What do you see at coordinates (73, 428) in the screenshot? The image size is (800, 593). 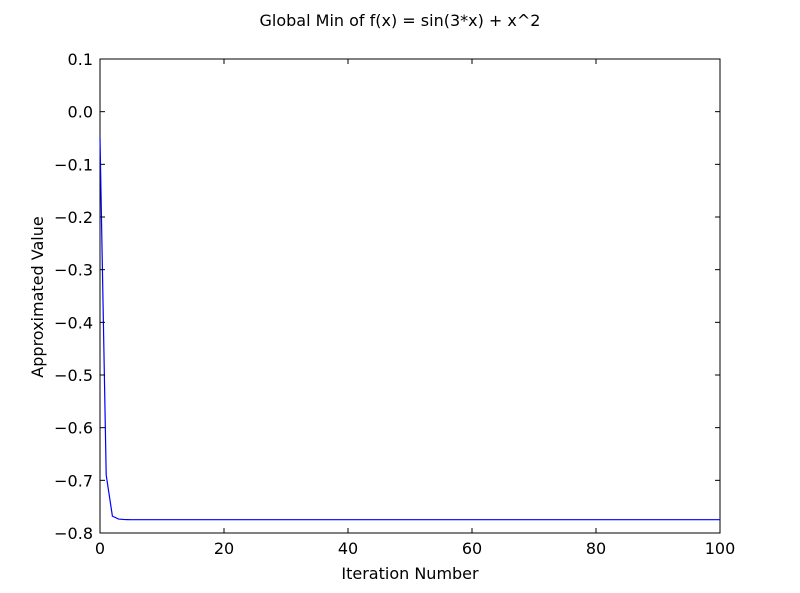 I see `y-tick-label: −0.6` at bounding box center [73, 428].